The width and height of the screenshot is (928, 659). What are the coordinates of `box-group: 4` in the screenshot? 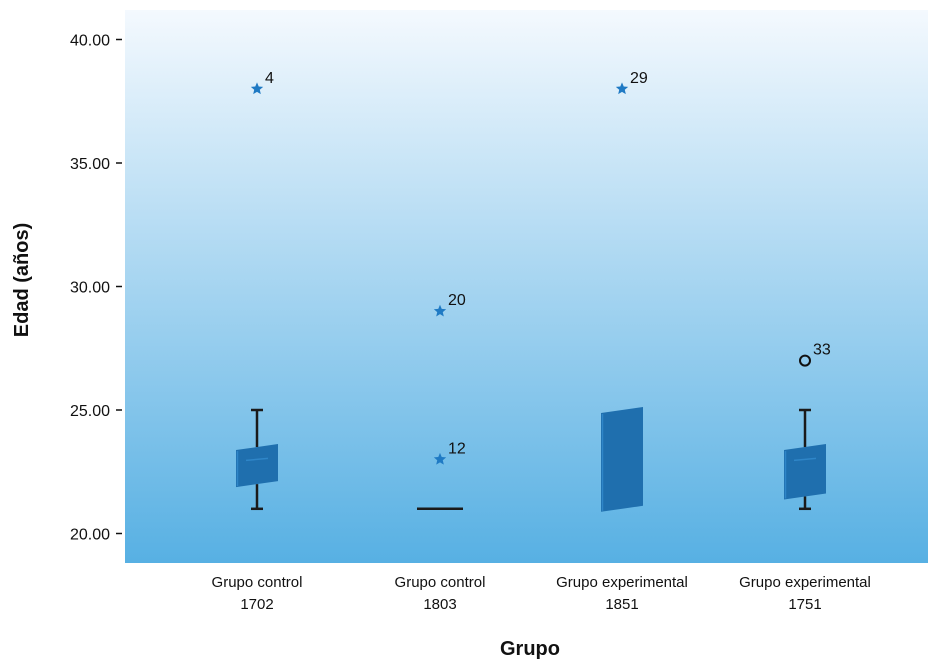 It's located at (257, 290).